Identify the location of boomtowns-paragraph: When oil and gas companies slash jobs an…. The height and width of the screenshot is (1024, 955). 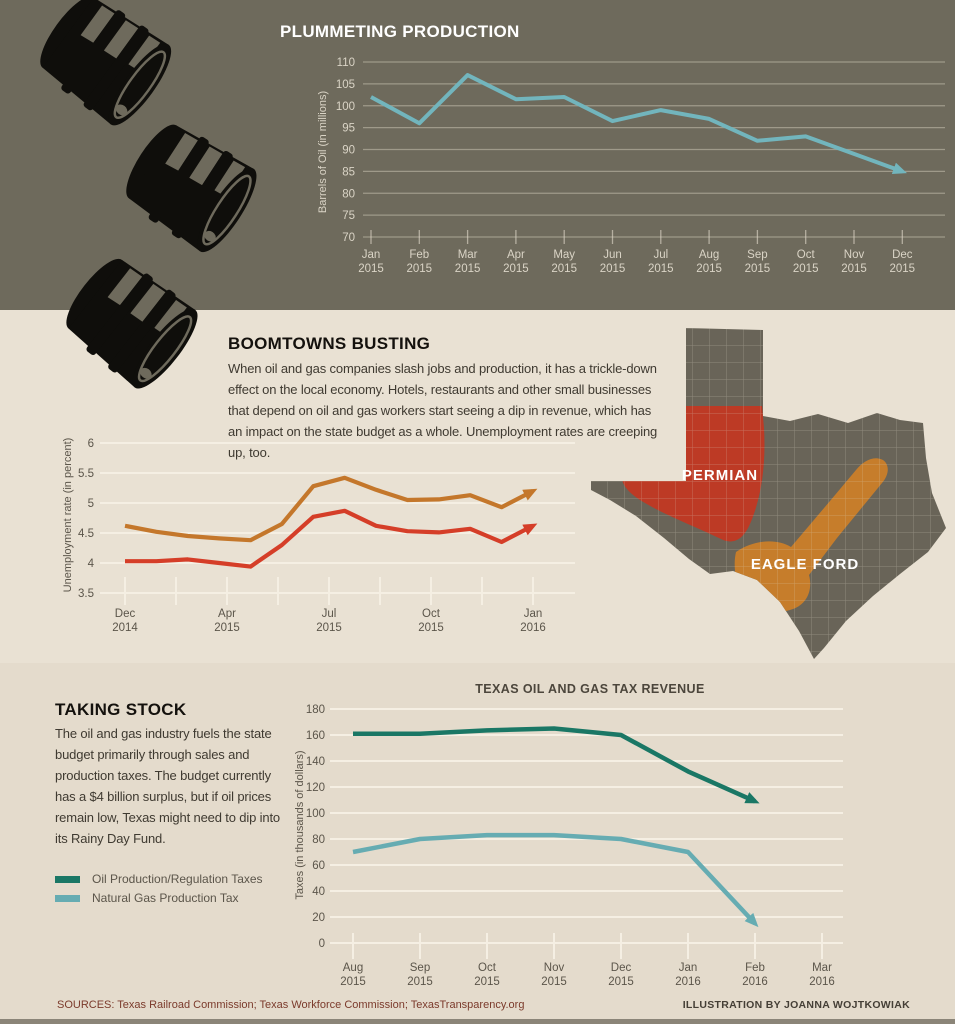
(443, 411).